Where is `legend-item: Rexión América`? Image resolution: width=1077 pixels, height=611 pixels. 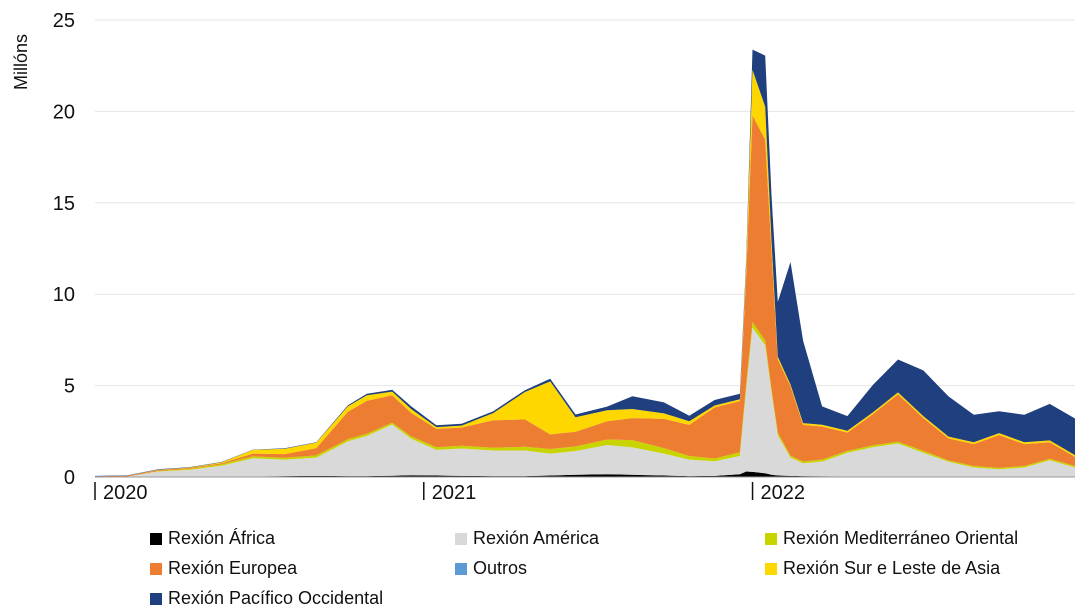 legend-item: Rexión América is located at coordinates (527, 538).